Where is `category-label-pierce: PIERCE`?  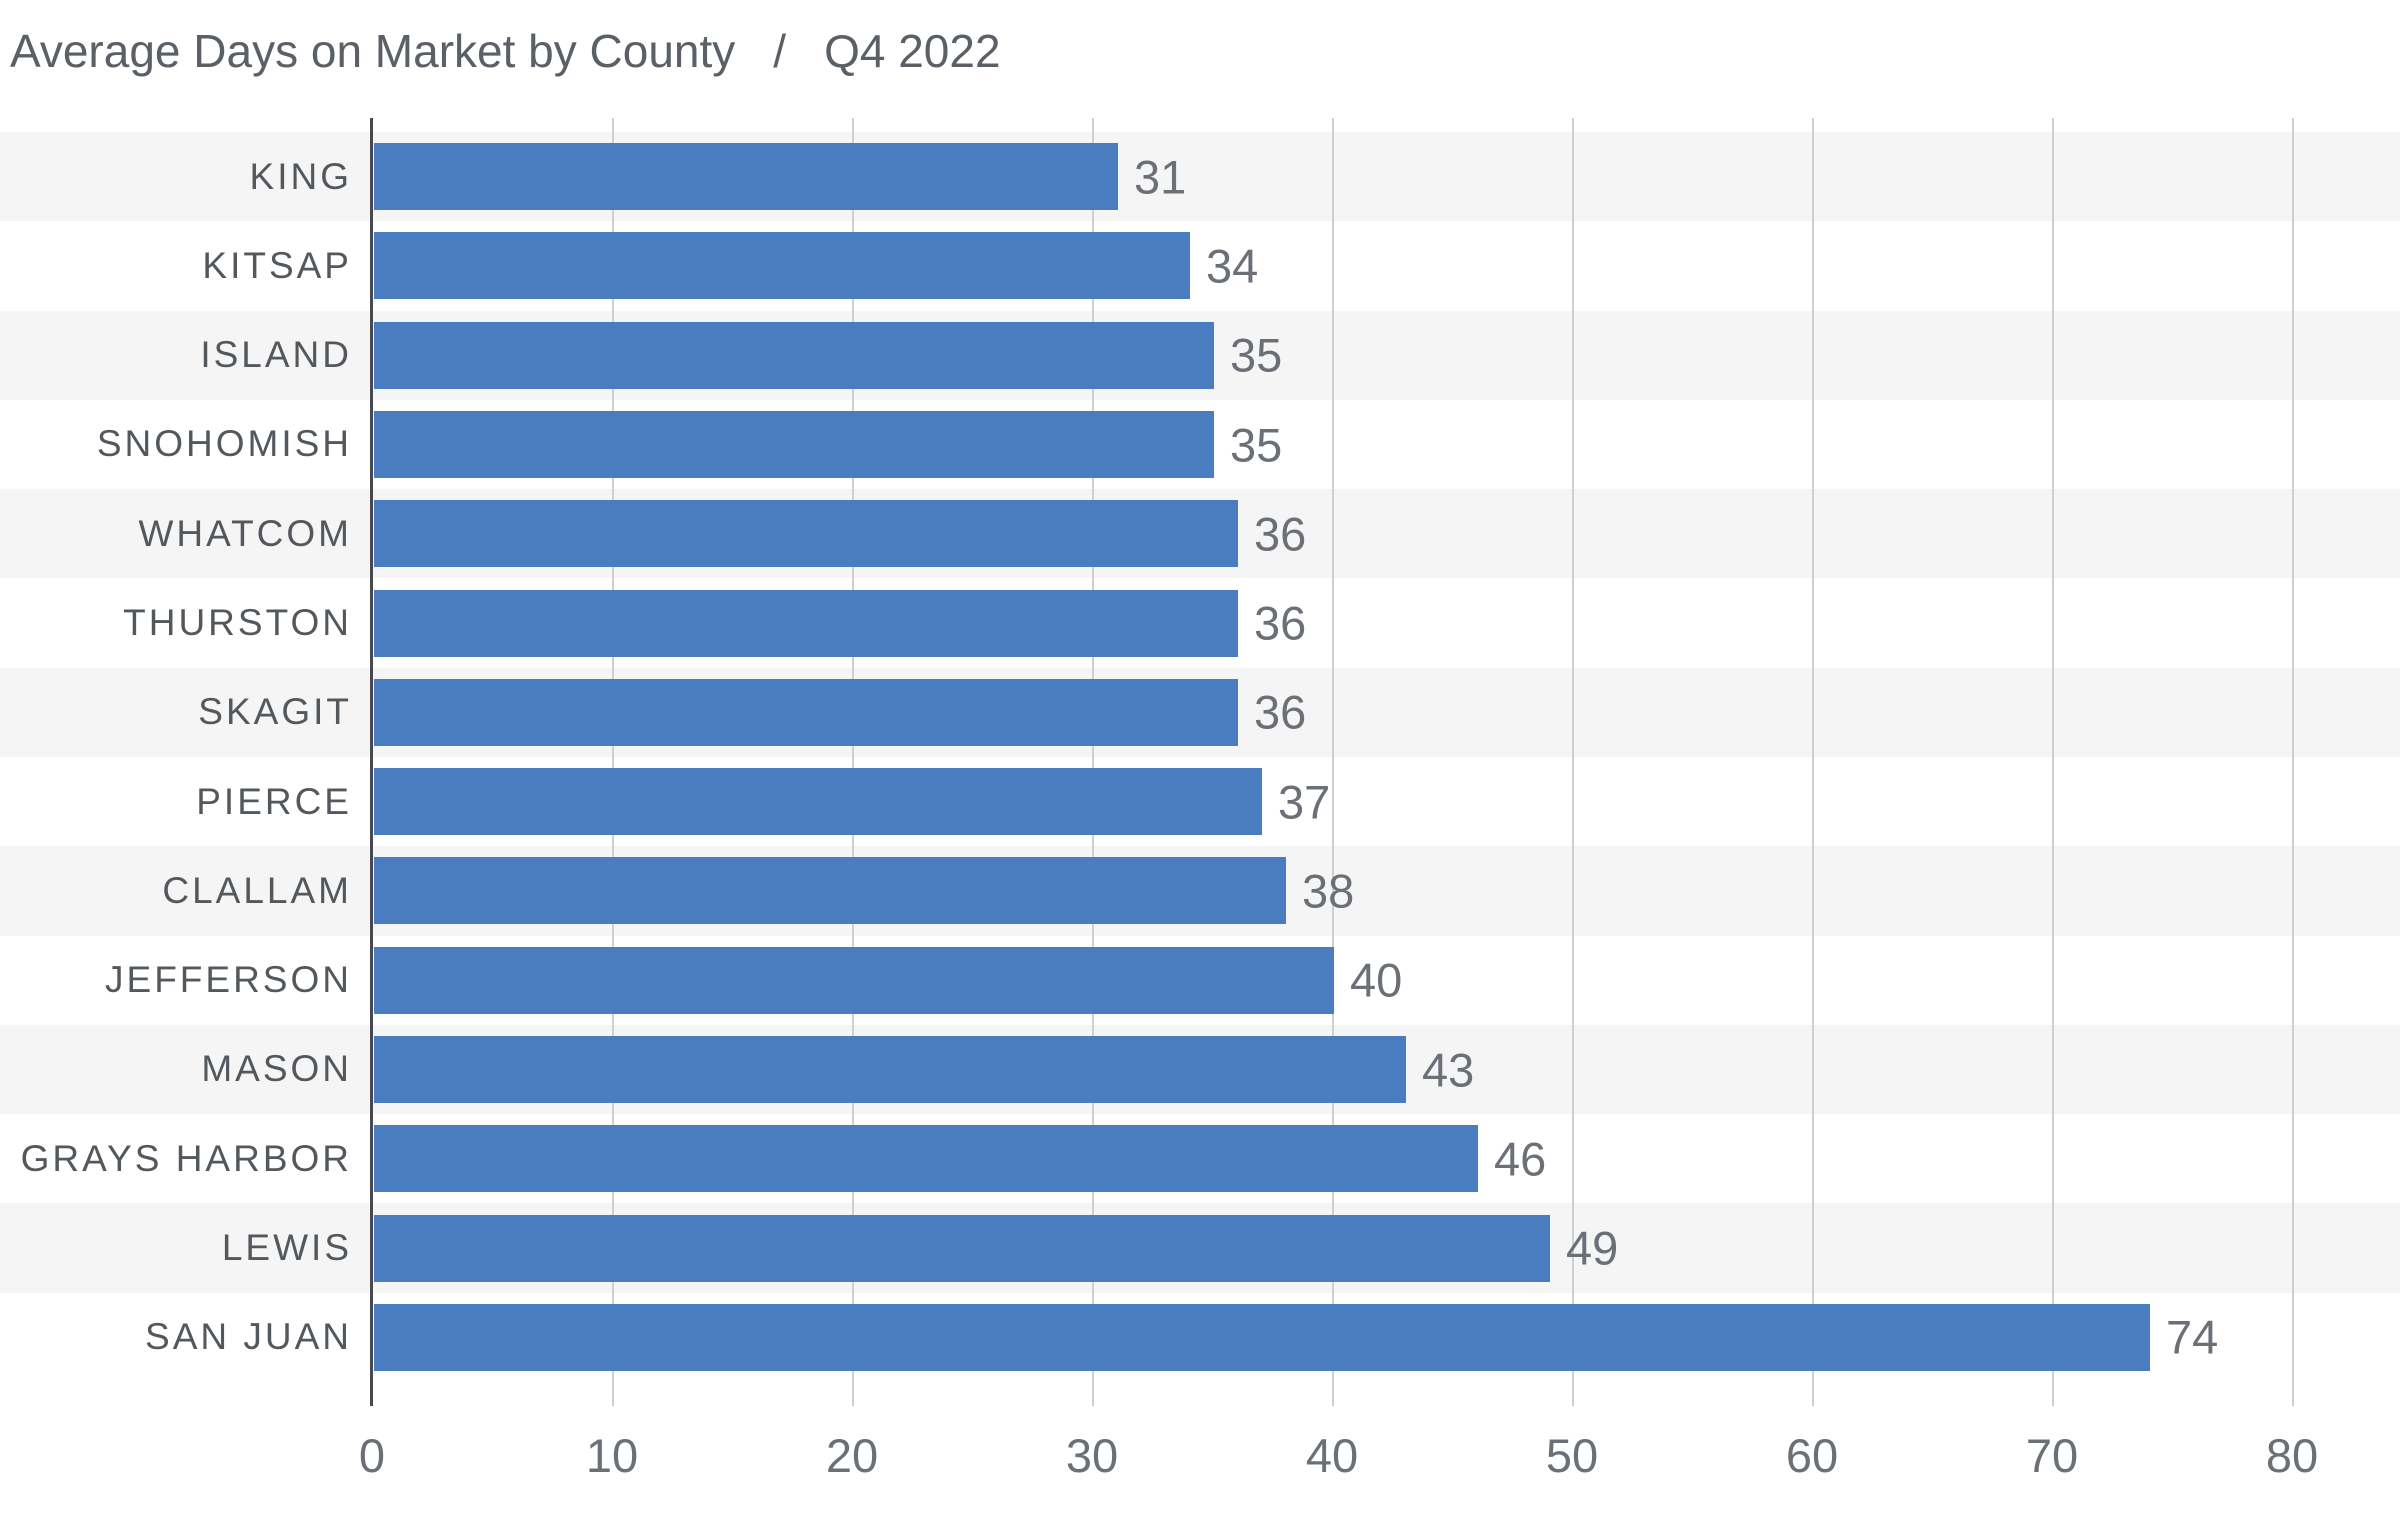
category-label-pierce: PIERCE is located at coordinates (274, 801).